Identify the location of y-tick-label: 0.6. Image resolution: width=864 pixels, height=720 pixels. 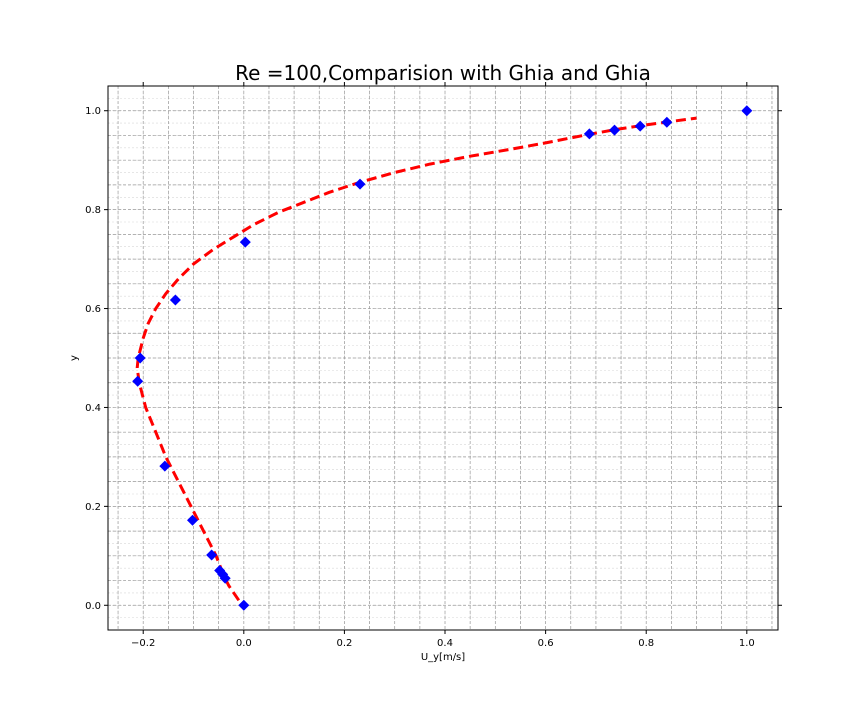
(93, 309).